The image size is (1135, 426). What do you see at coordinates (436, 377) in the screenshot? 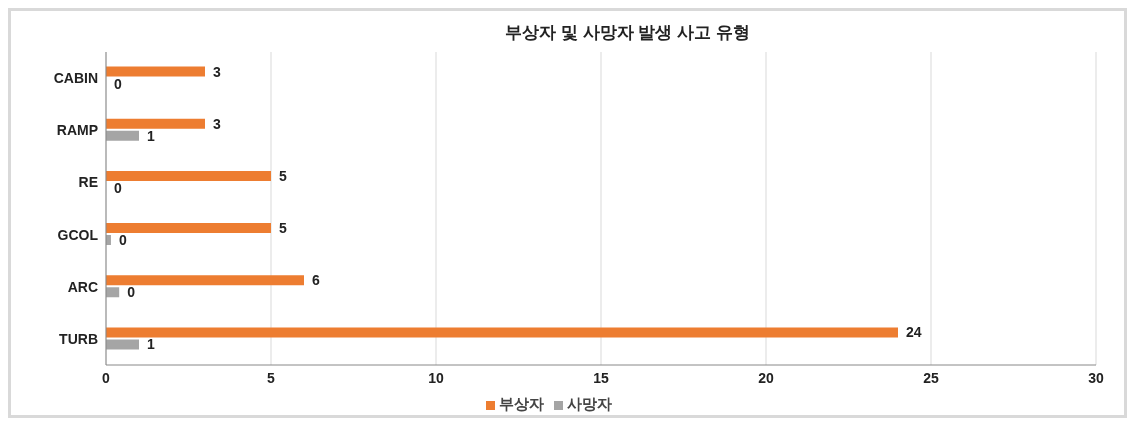
I see `x-tick-label: 10` at bounding box center [436, 377].